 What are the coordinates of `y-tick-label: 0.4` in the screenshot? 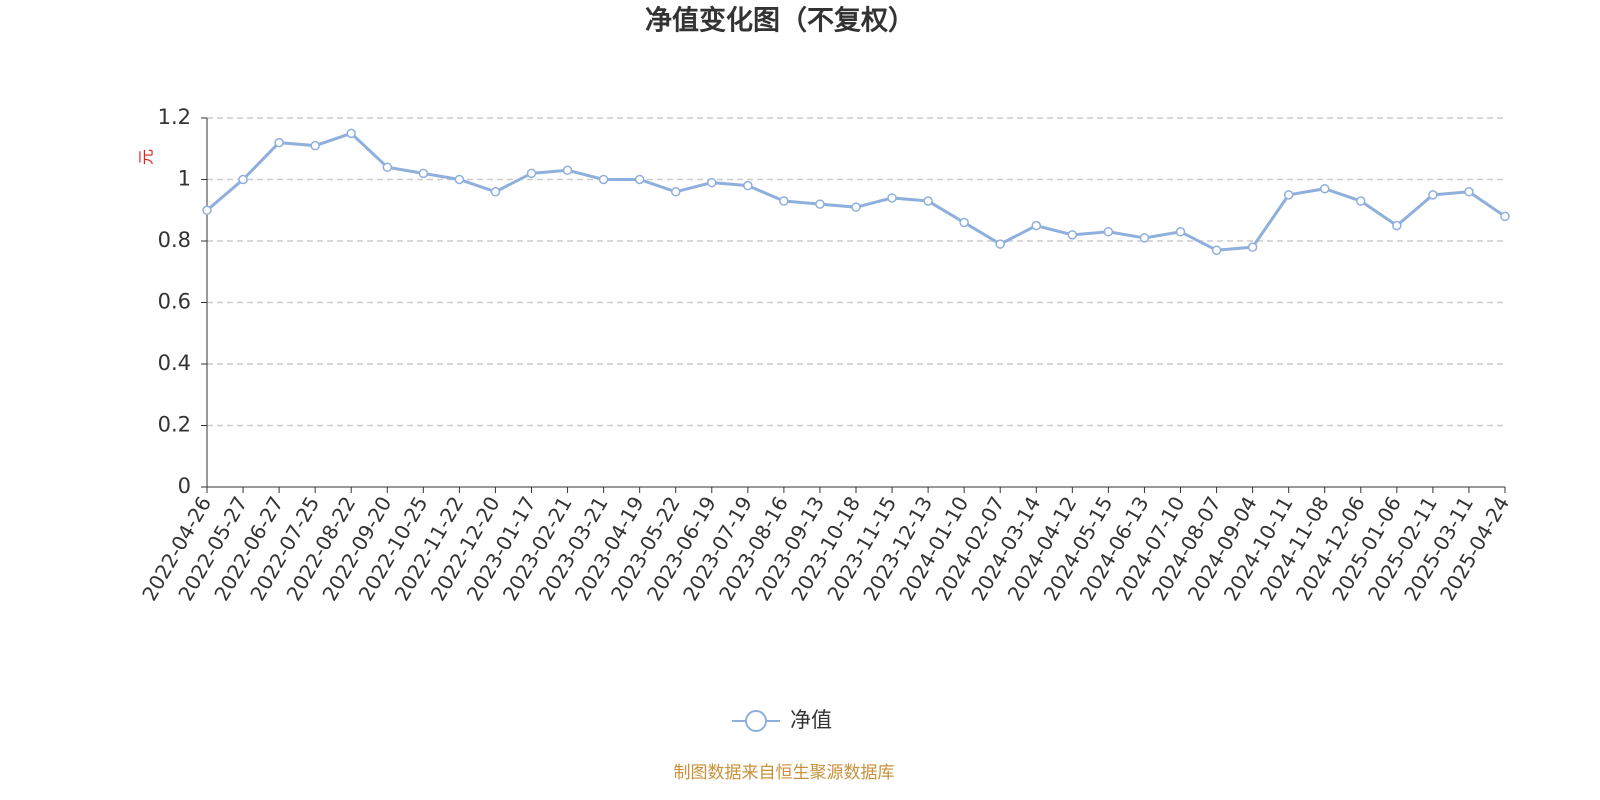 It's located at (174, 363).